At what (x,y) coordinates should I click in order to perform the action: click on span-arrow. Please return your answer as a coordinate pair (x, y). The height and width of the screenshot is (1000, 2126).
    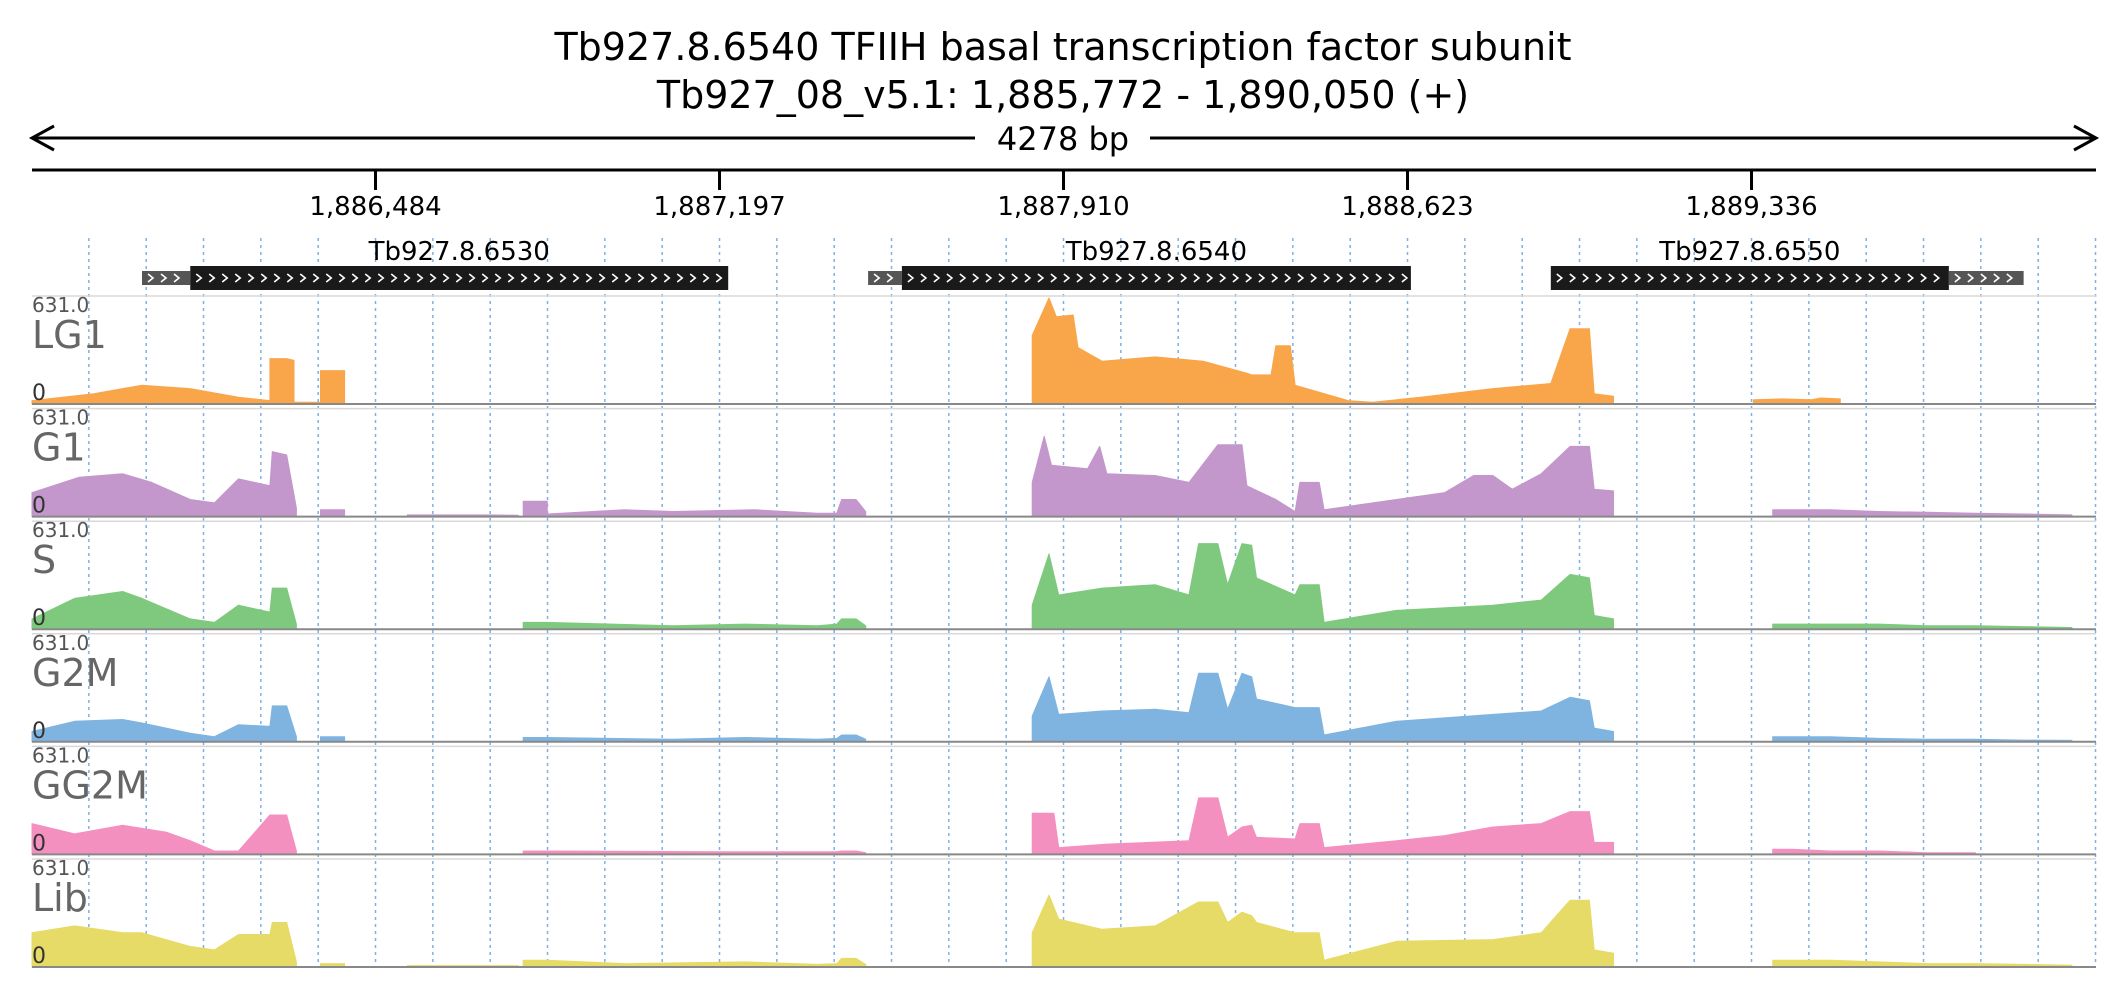
    Looking at the image, I should click on (1064, 138).